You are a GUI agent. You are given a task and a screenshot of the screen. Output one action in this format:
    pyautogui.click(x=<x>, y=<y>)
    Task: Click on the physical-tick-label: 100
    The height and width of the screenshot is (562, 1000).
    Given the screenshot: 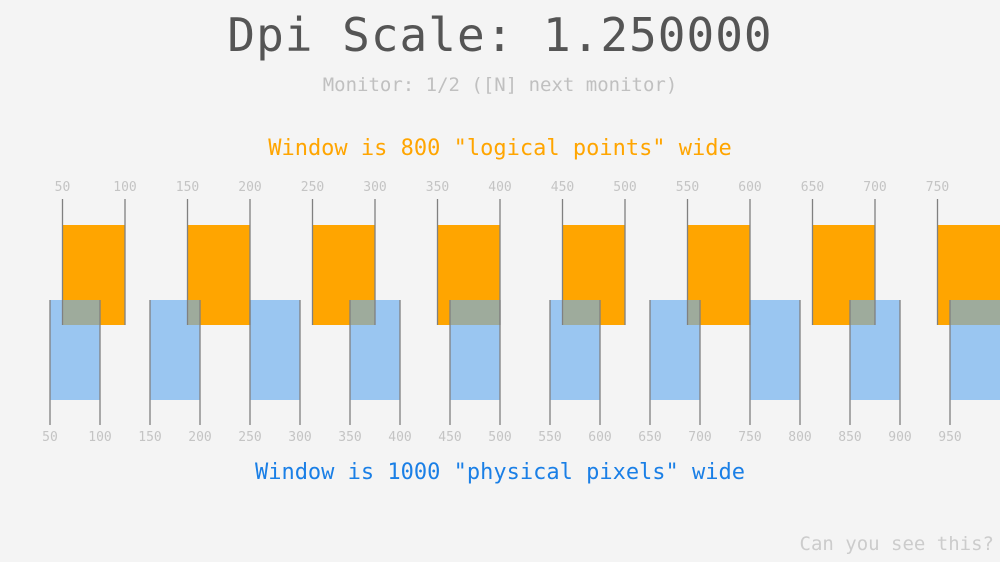 What is the action you would take?
    pyautogui.click(x=99, y=437)
    